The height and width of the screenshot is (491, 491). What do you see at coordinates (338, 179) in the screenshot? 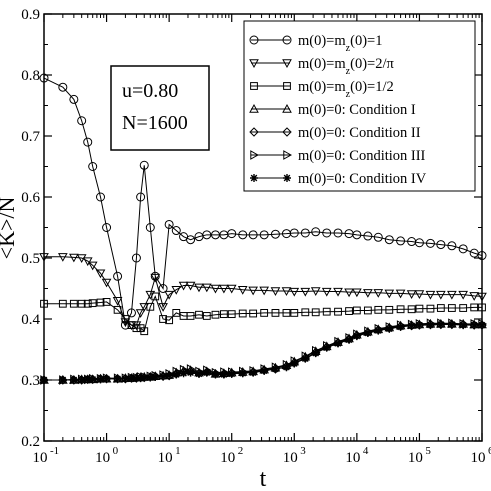
I see `legend-entry-7: m(0)=0: Condition IV` at bounding box center [338, 179].